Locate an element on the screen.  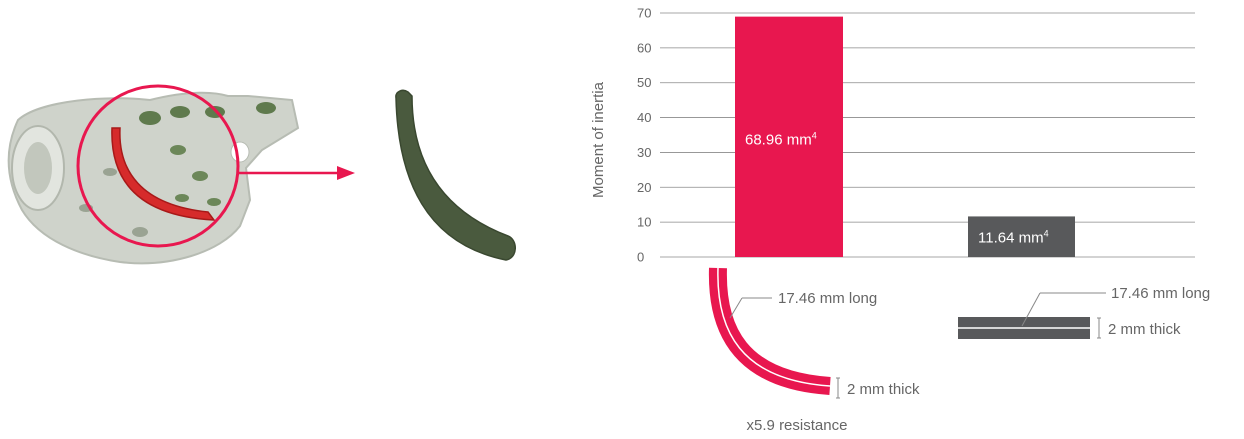
flat-profile-diagram is located at coordinates (1032, 315).